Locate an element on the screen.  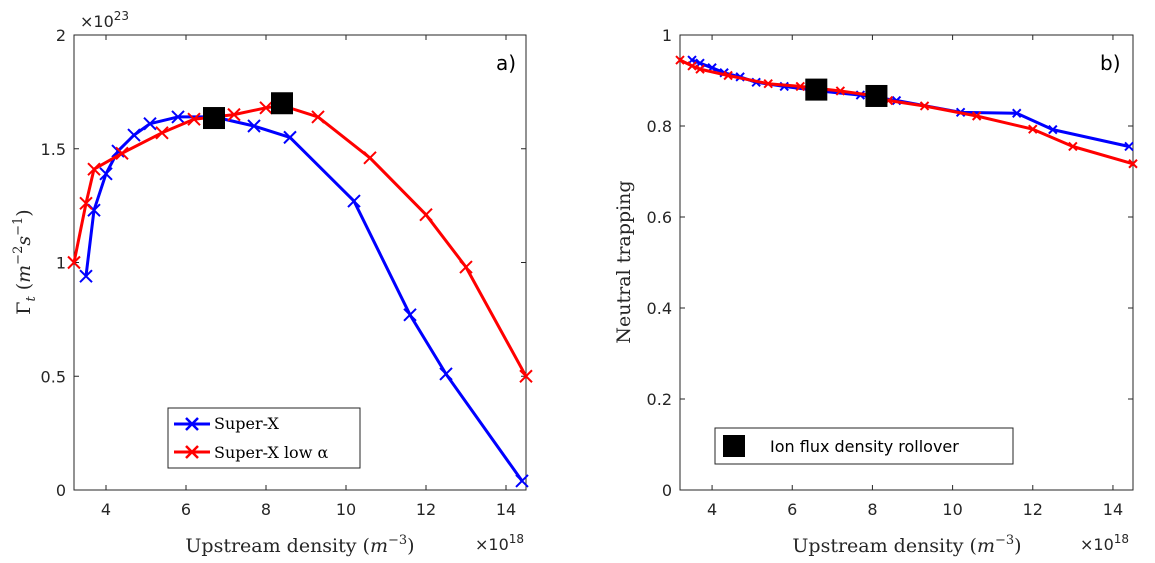
x-multiplier-a: ×10¹⁸ is located at coordinates (499, 543).